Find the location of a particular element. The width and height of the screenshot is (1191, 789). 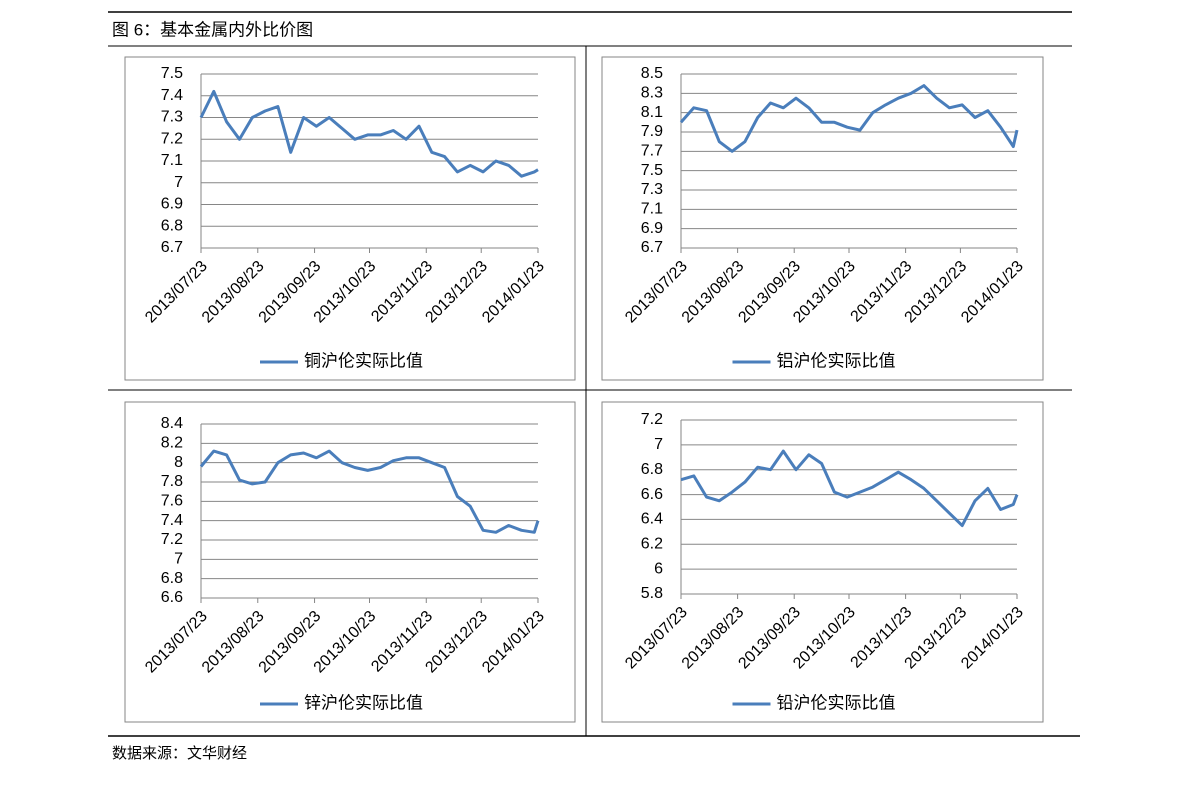

y-tick-label: 7.7 is located at coordinates (652, 151).